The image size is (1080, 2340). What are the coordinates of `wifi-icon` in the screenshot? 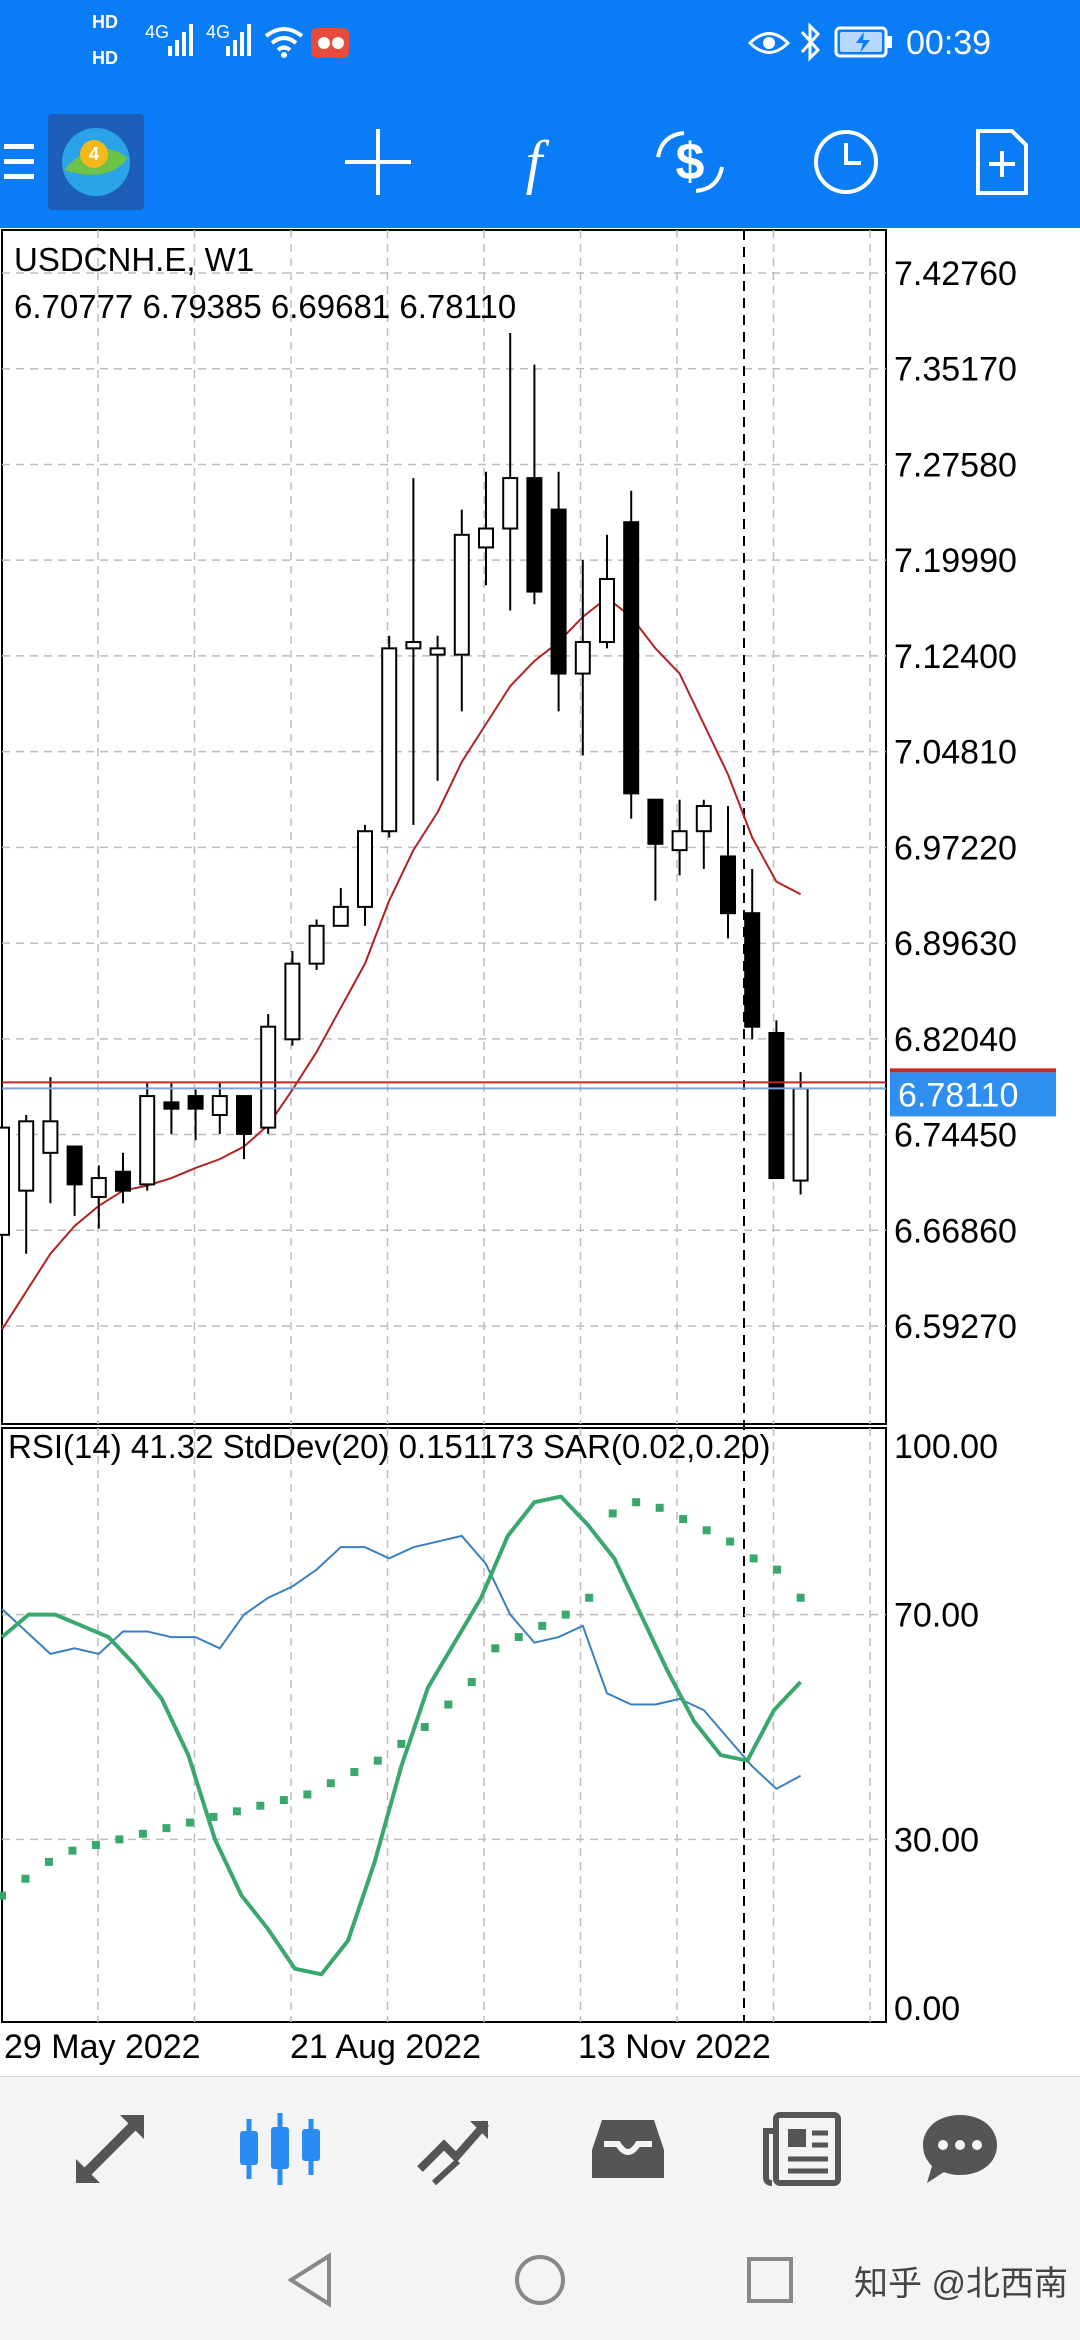 It's located at (284, 42).